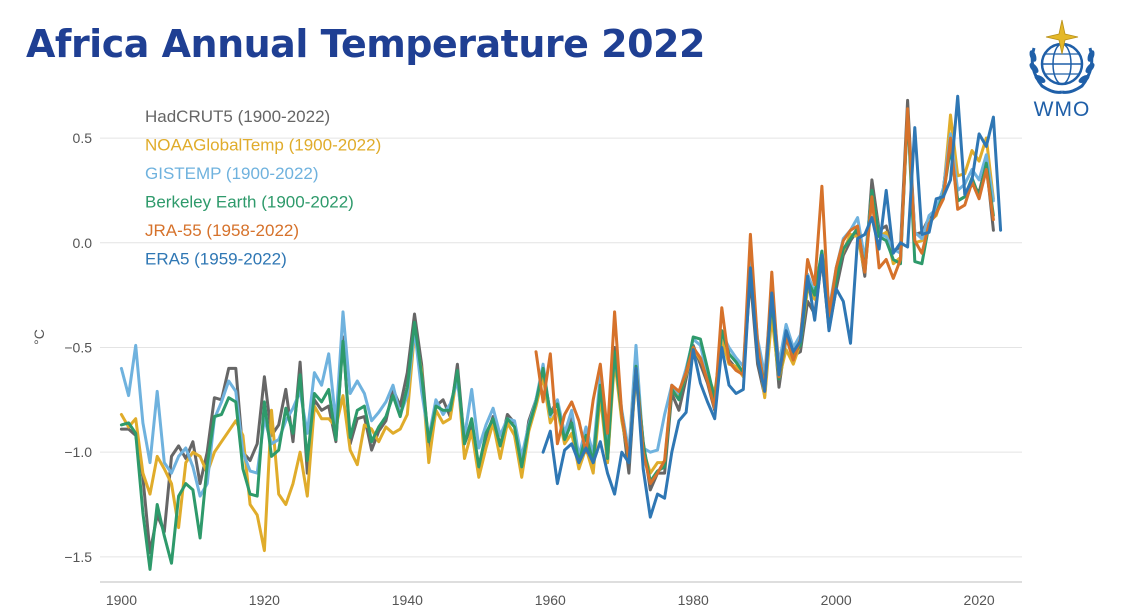 This screenshot has width=1125, height=610. I want to click on x-tick-label: 1900, so click(121, 600).